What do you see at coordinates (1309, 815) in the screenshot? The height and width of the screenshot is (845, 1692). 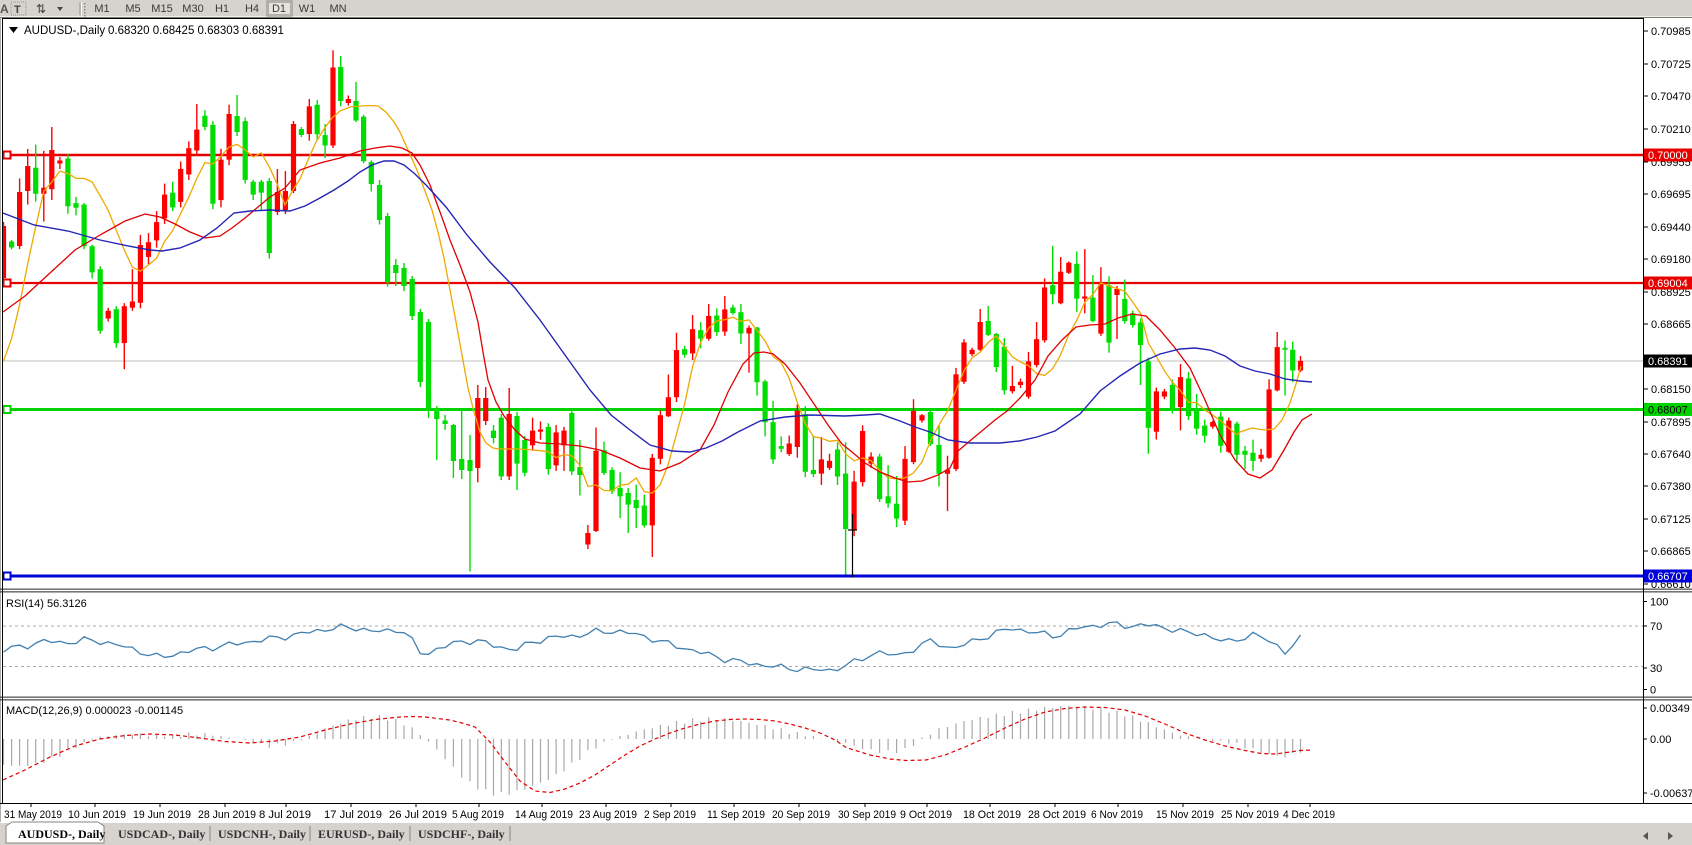 I see `svg-text: 4 Dec 2019` at bounding box center [1309, 815].